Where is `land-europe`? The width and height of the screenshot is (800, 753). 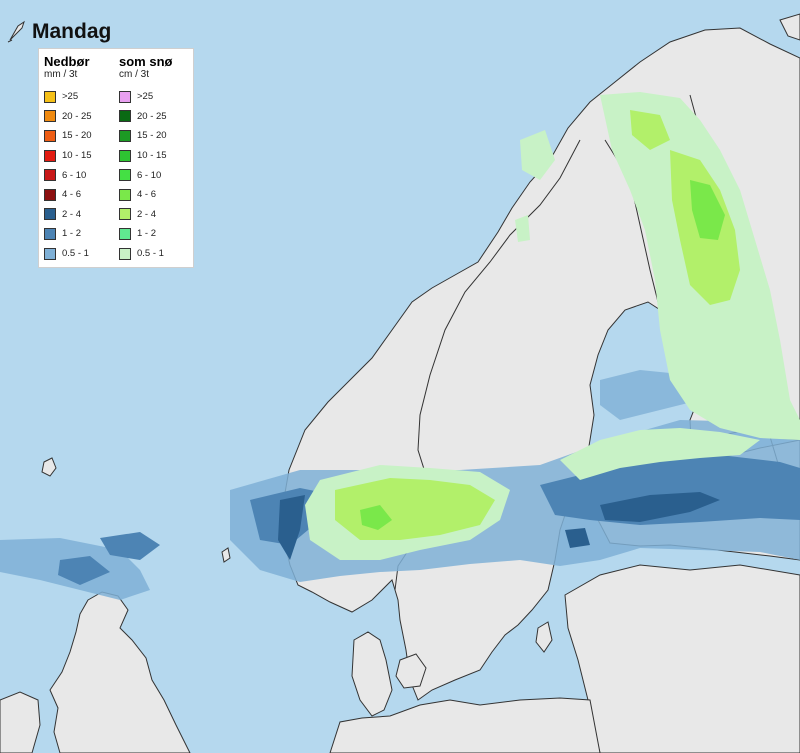
land-europe is located at coordinates (465, 725).